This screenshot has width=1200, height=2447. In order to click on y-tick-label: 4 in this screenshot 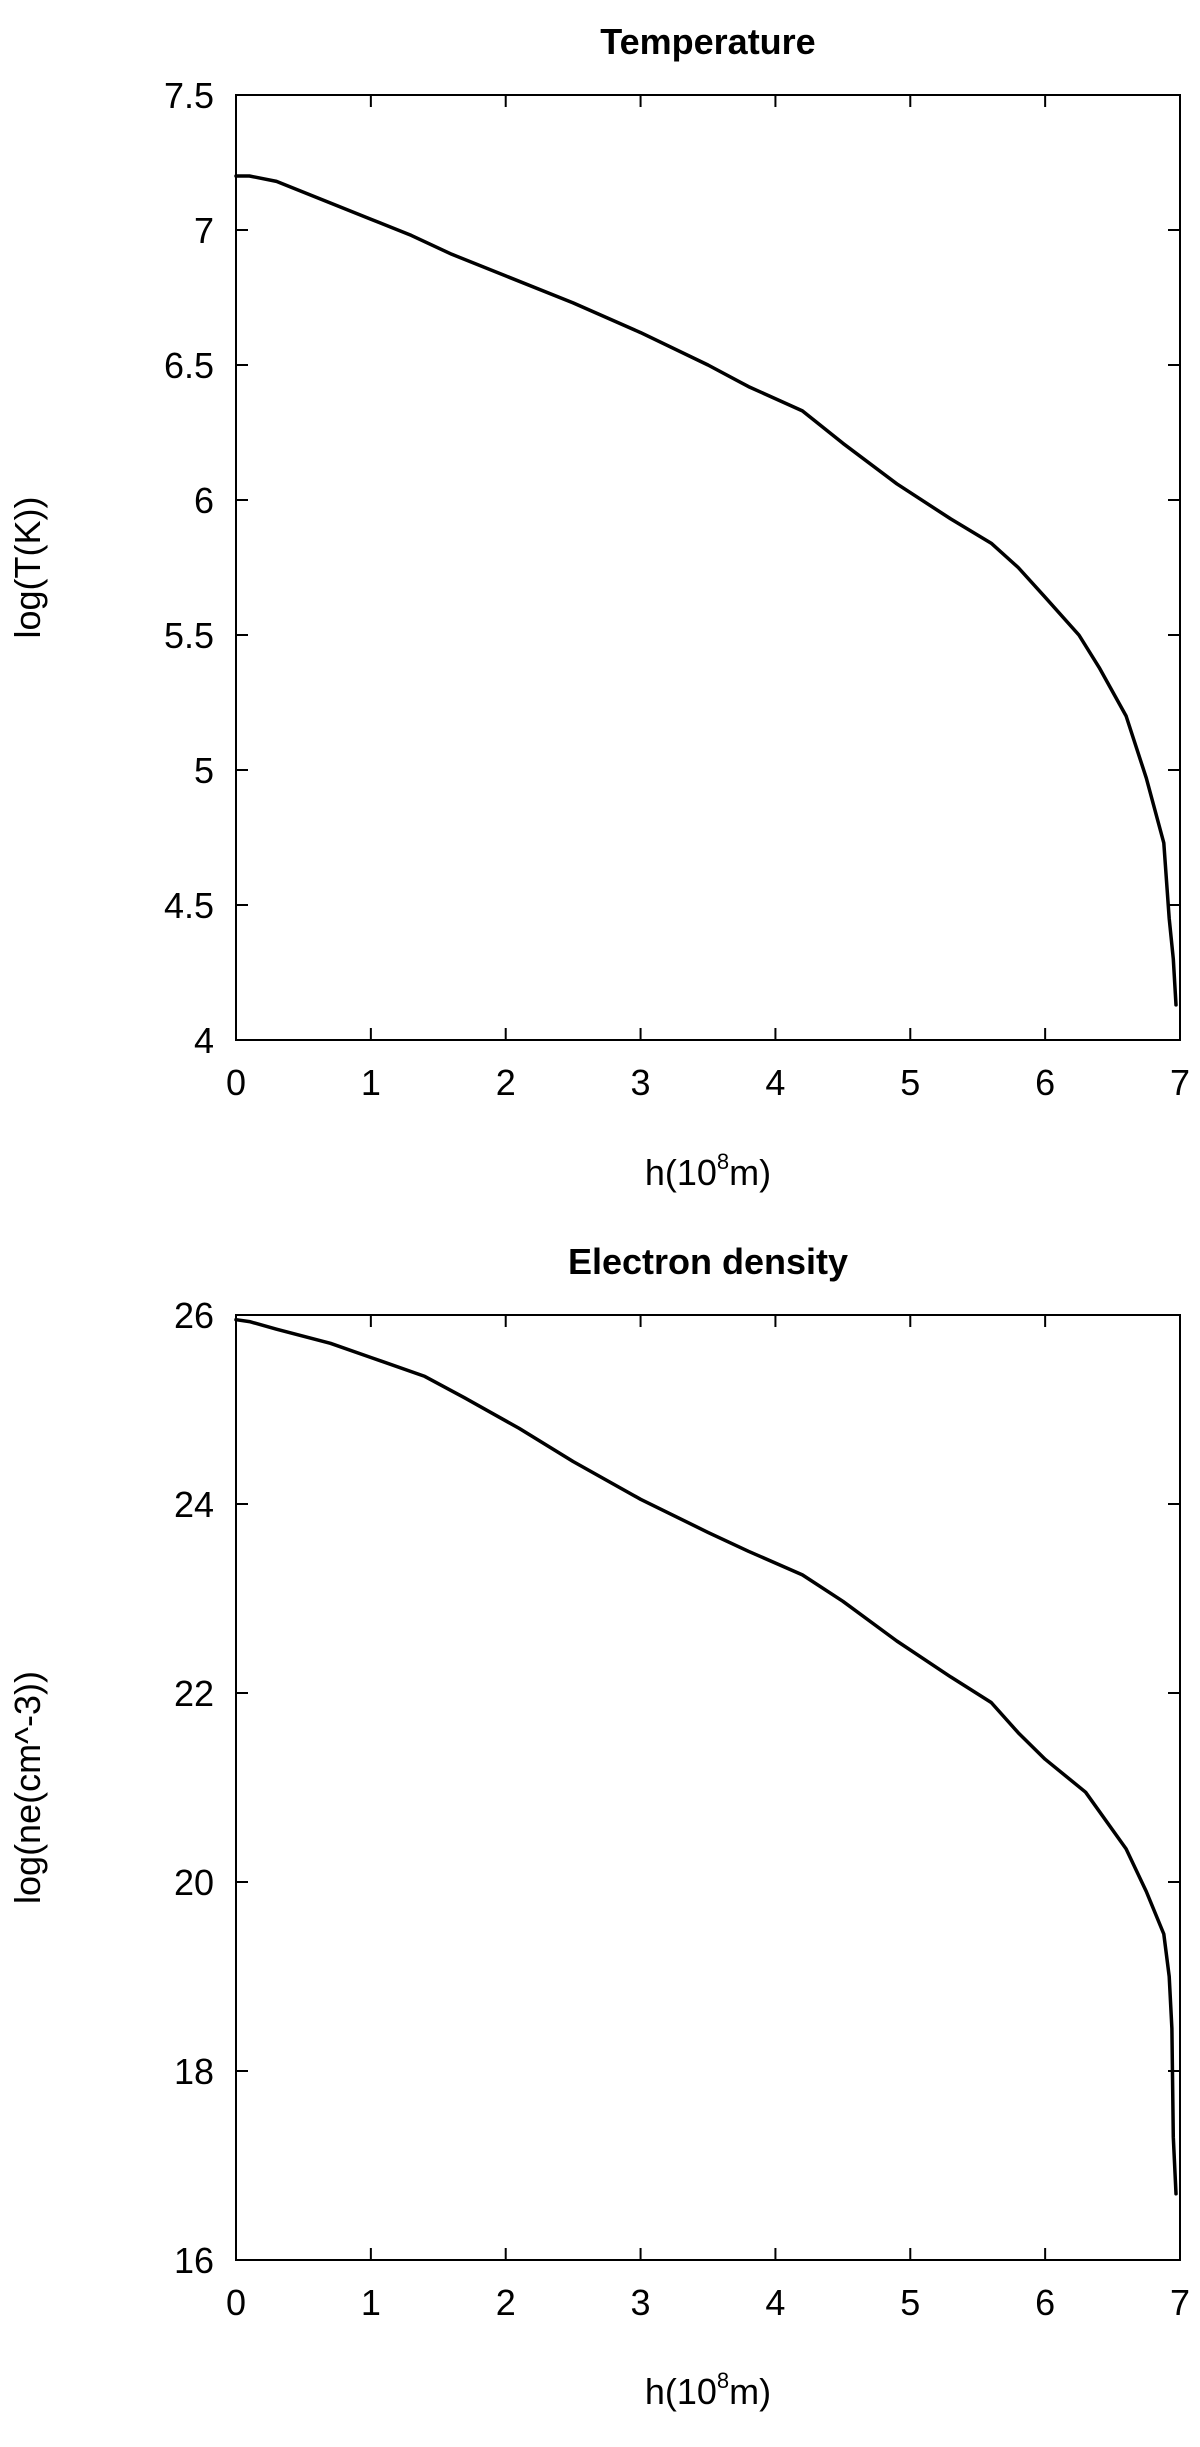, I will do `click(204, 1040)`.